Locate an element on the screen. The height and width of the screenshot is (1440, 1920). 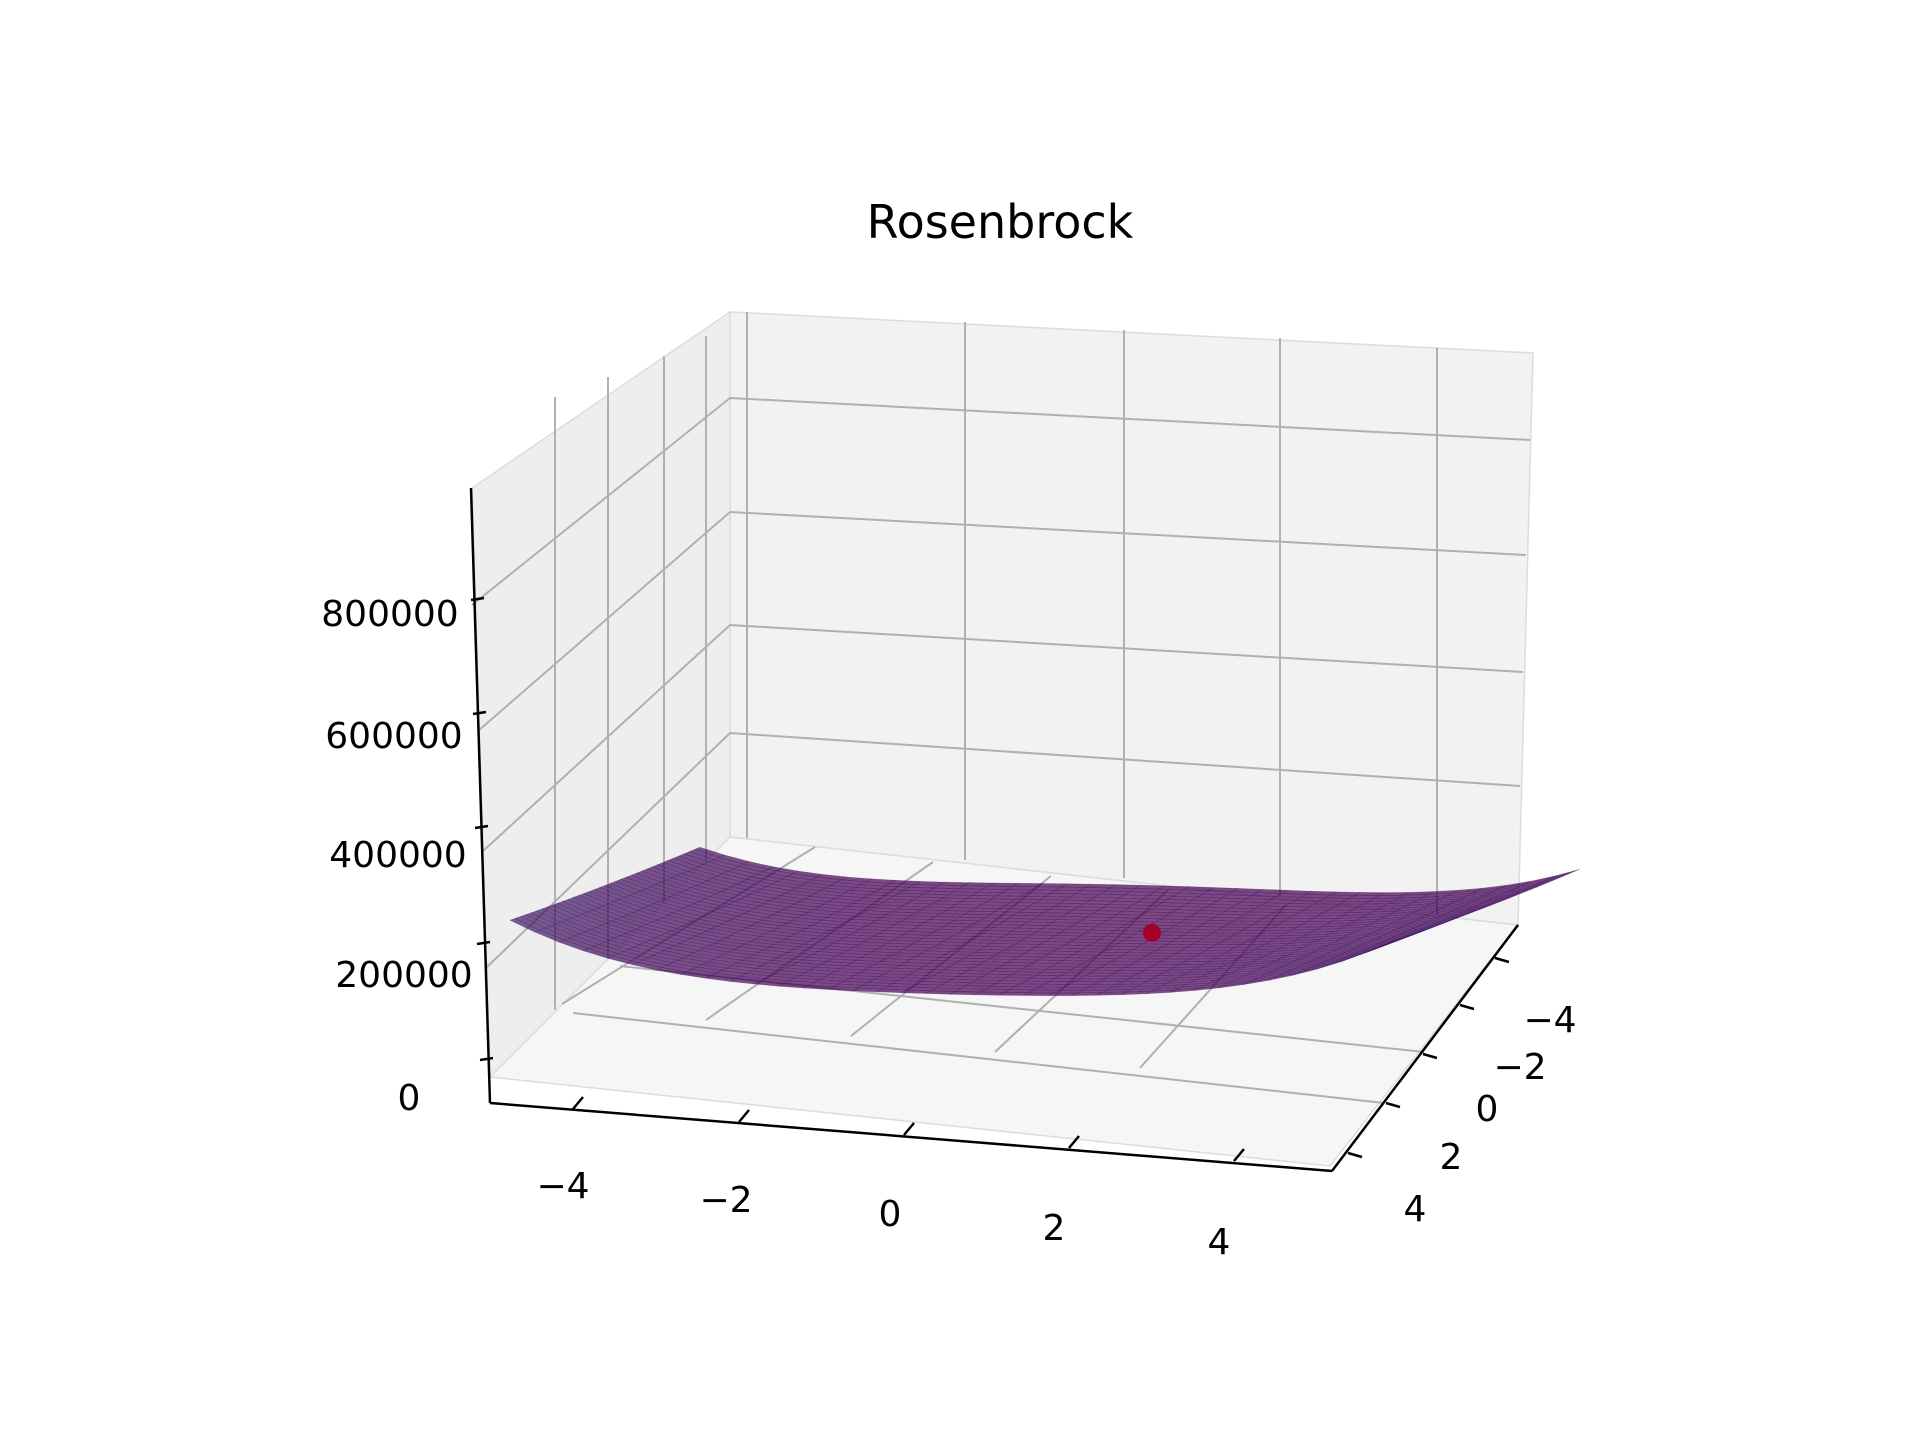
surface is located at coordinates (1045, 921).